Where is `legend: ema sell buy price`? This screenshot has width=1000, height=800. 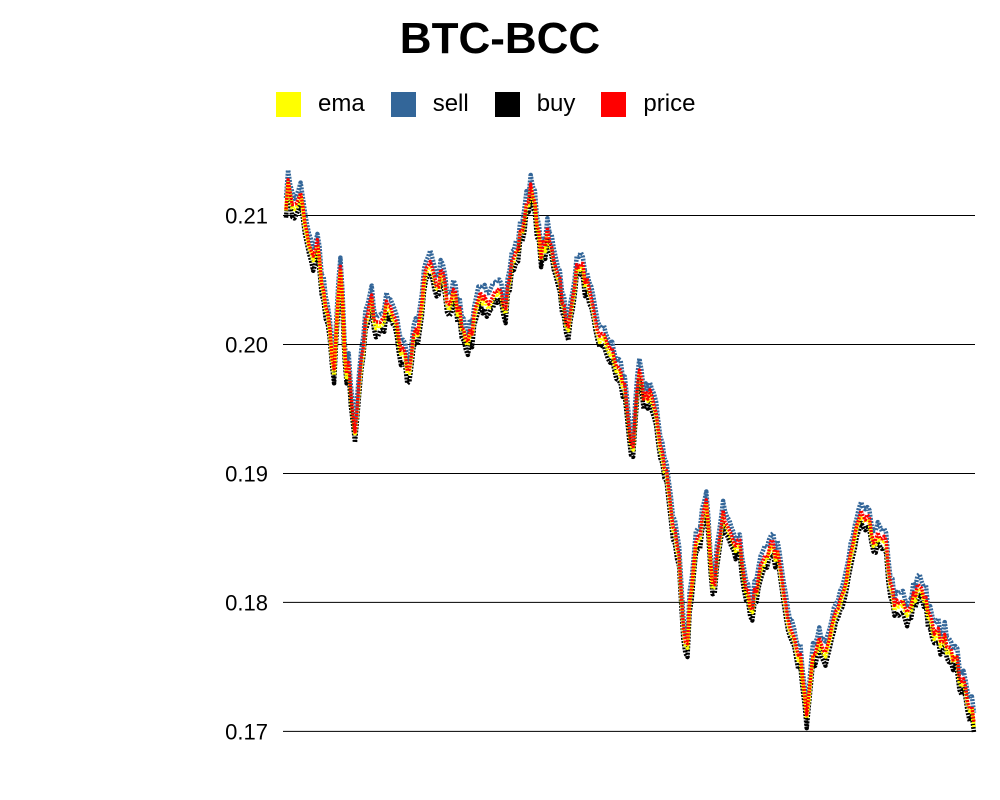
legend: ema sell buy price is located at coordinates (498, 104).